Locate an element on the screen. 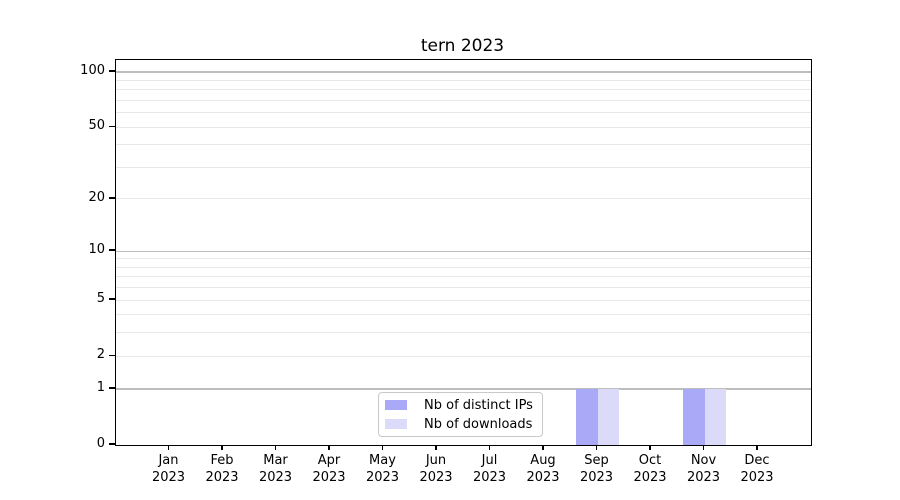  x-tick-jul-2023 is located at coordinates (489, 448).